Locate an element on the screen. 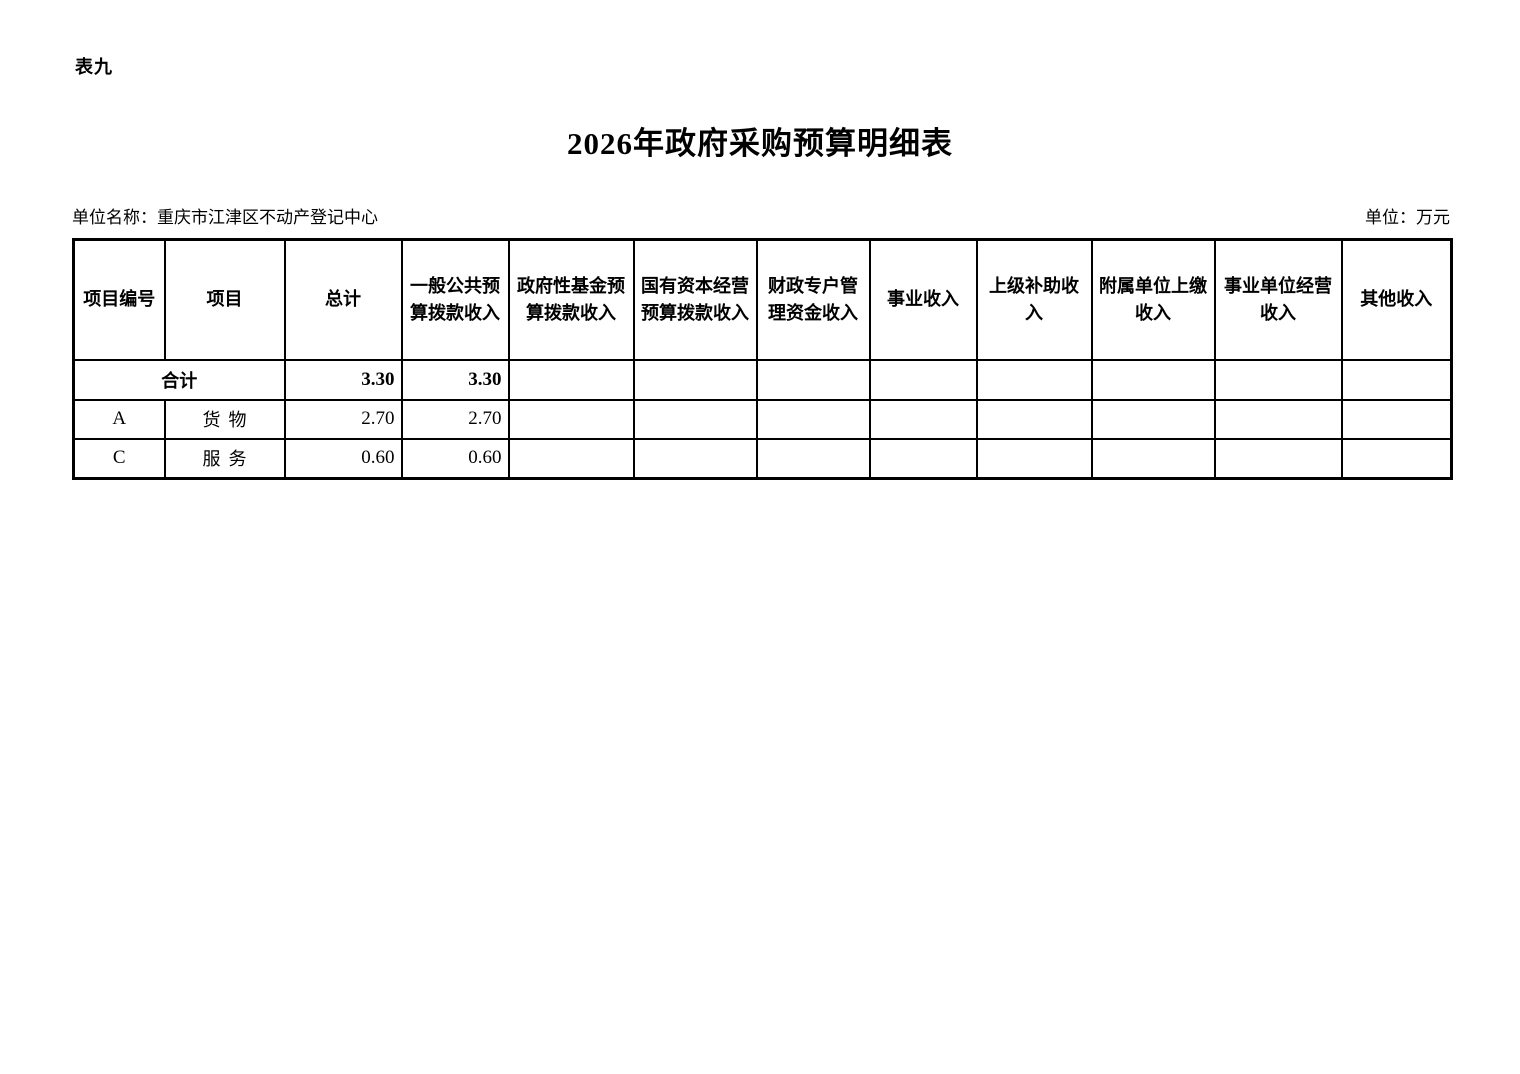 The width and height of the screenshot is (1520, 1074). col-header-other-income: 其他收入 is located at coordinates (1396, 299).